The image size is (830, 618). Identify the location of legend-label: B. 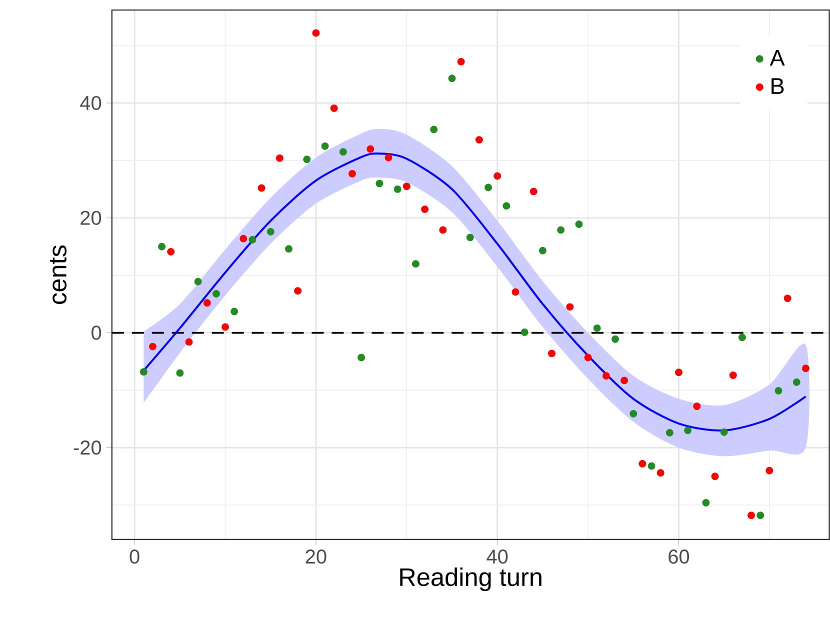
(778, 86).